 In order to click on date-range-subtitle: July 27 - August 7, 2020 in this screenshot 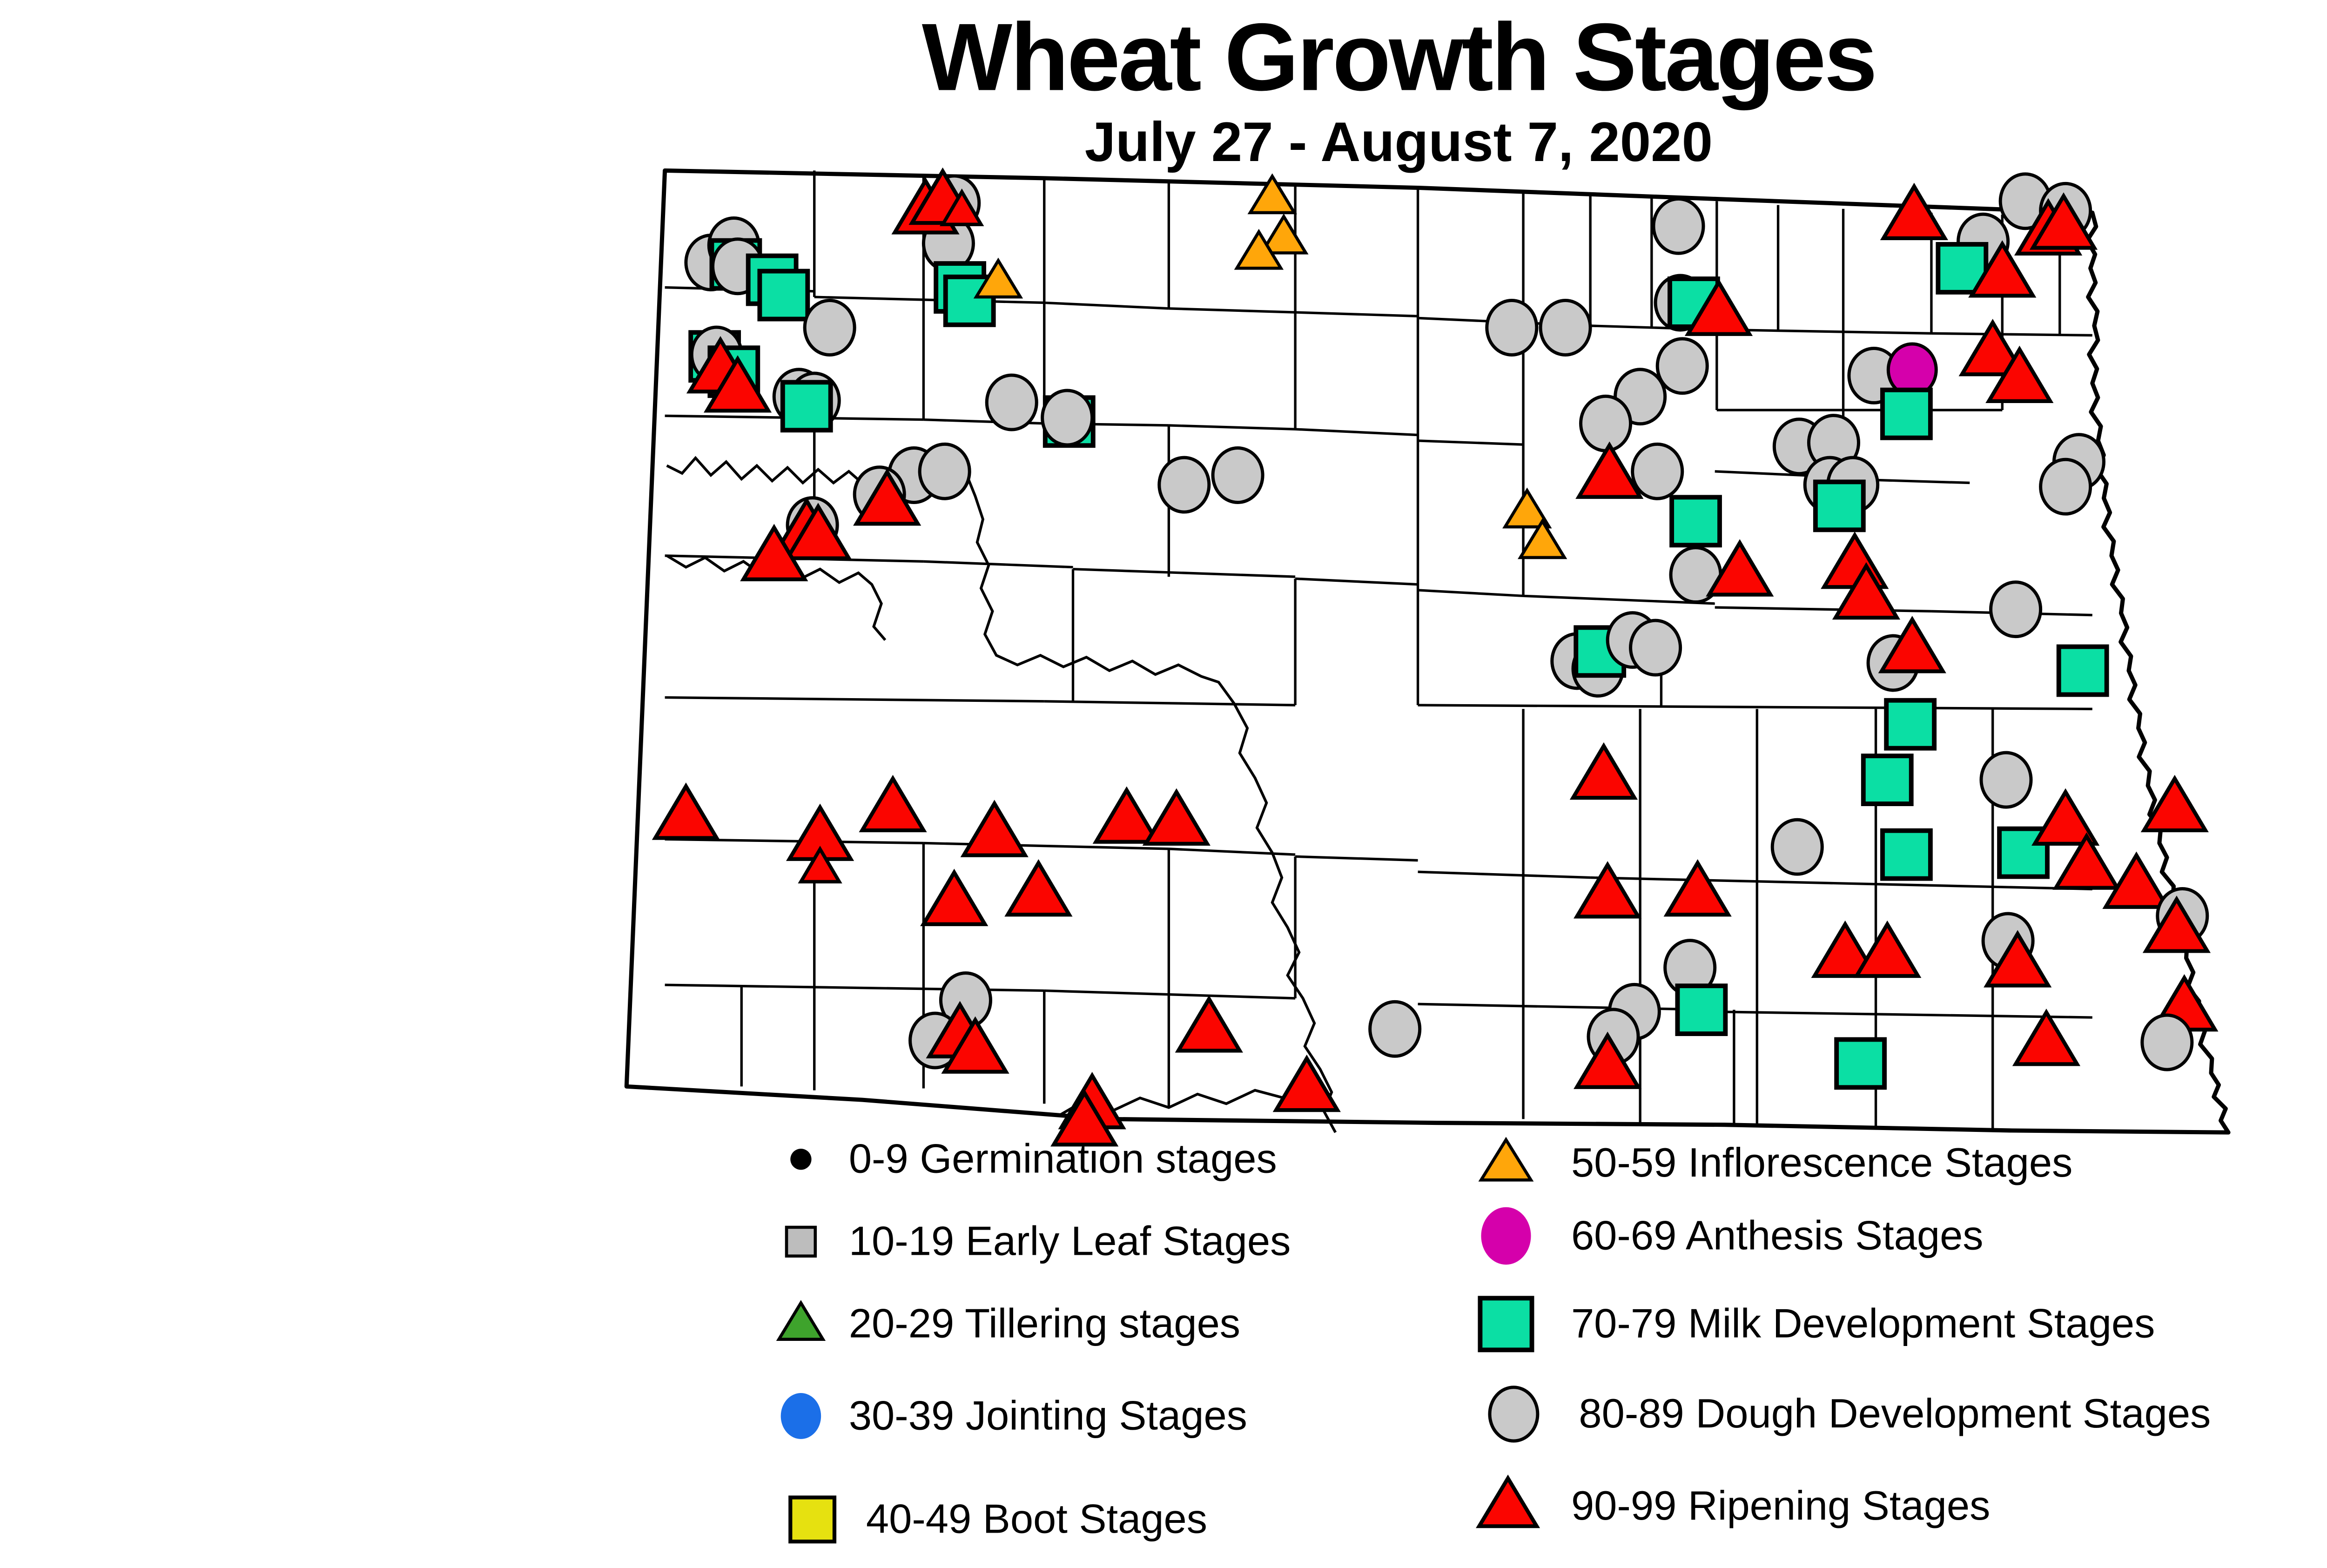, I will do `click(1398, 143)`.